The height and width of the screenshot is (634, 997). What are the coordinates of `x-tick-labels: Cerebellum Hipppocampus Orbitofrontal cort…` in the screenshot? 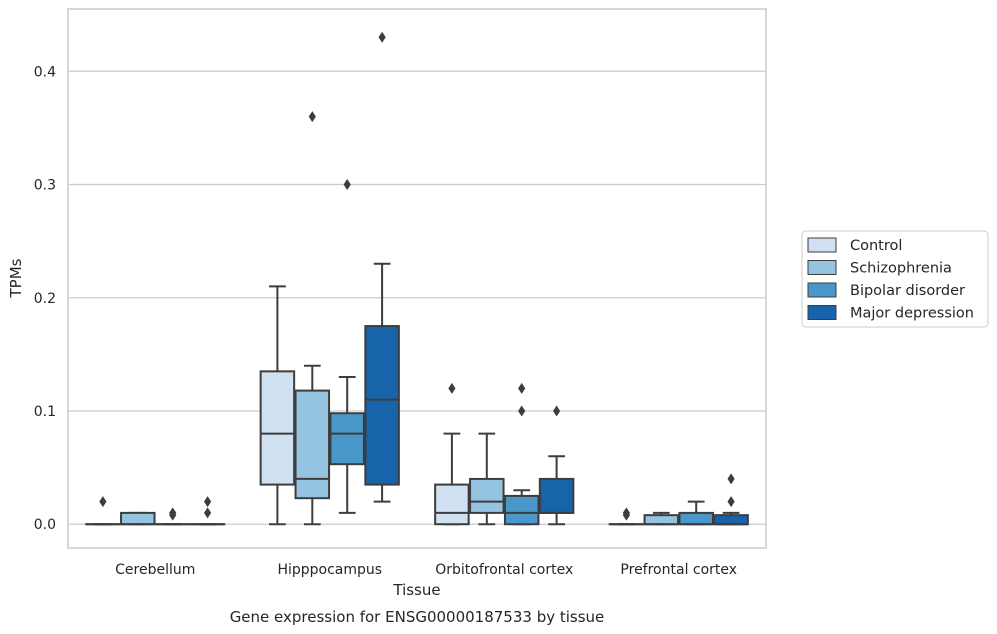 It's located at (426, 570).